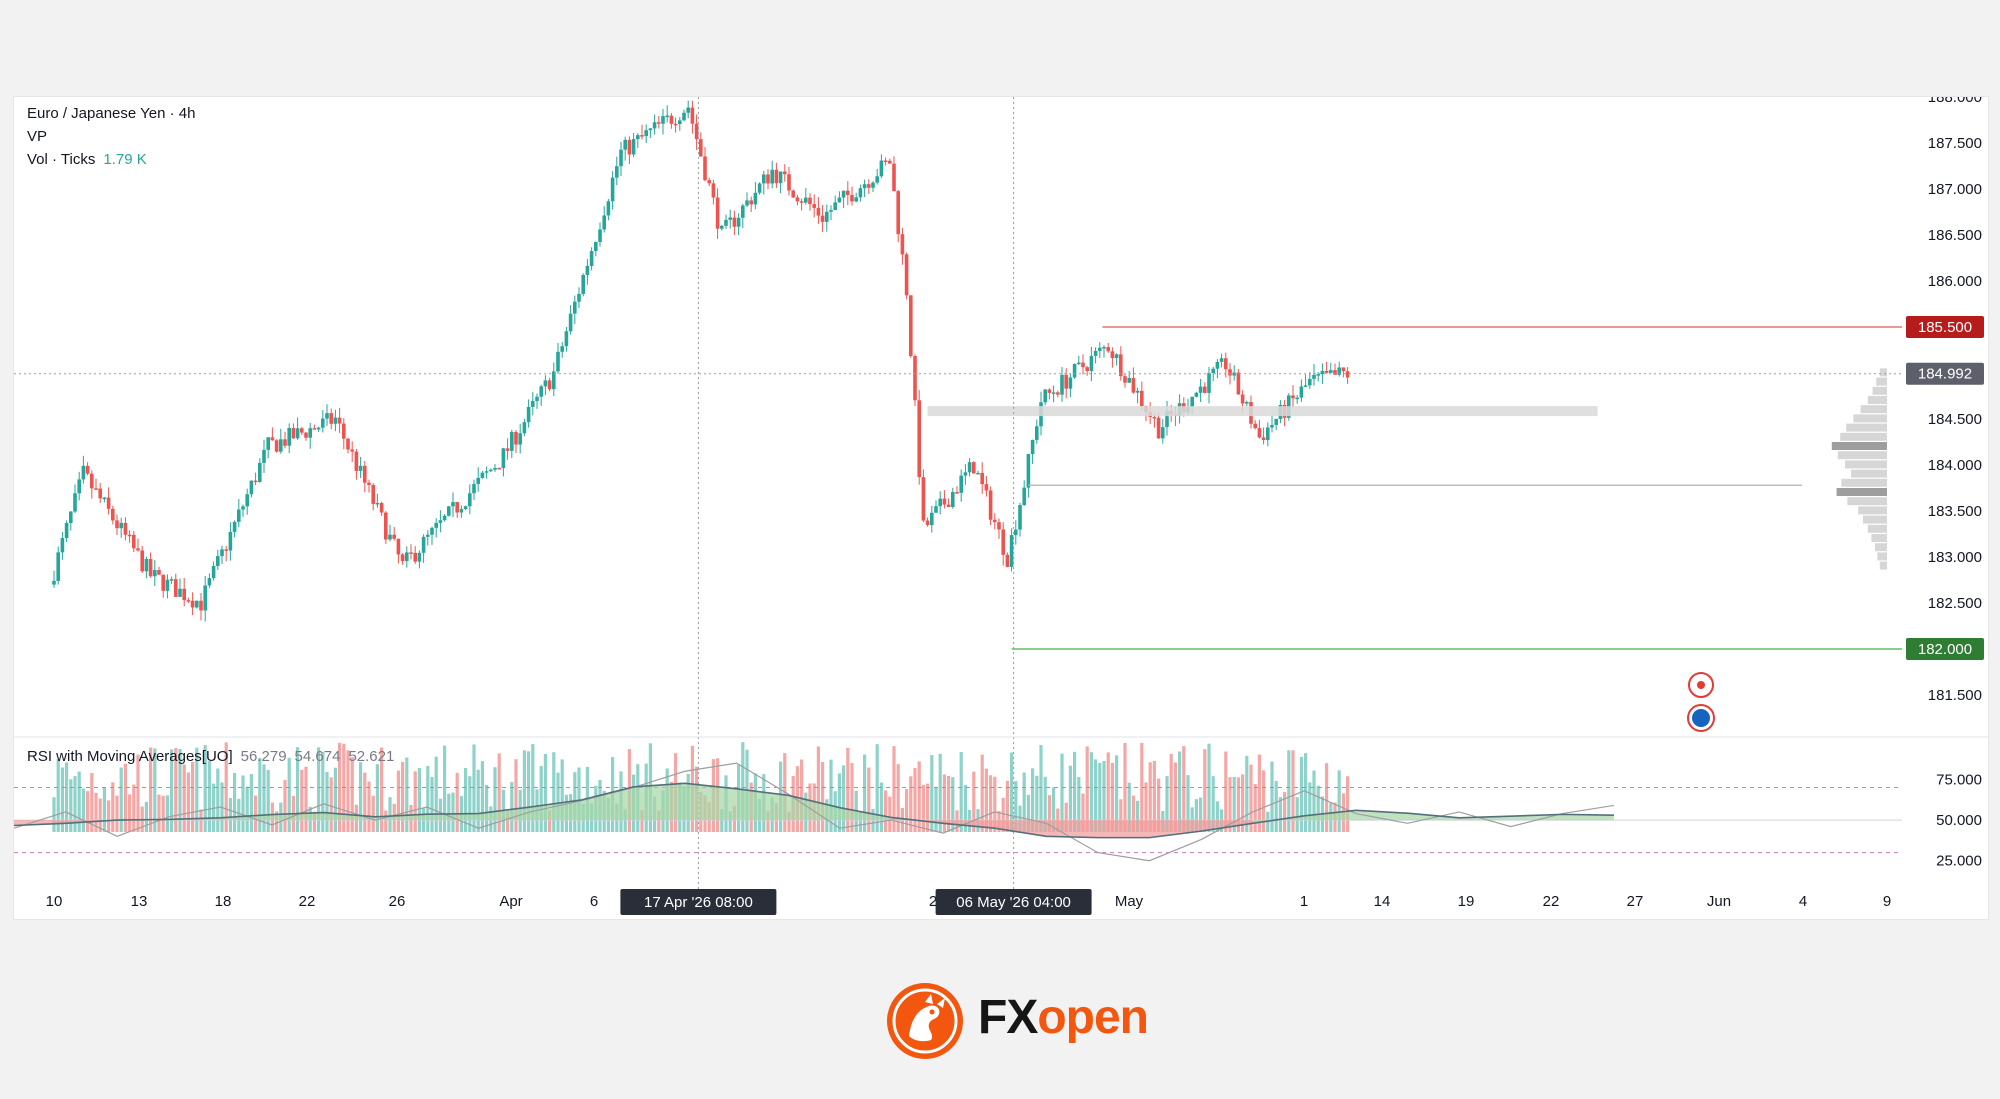  I want to click on time-axis-tick: 6, so click(594, 901).